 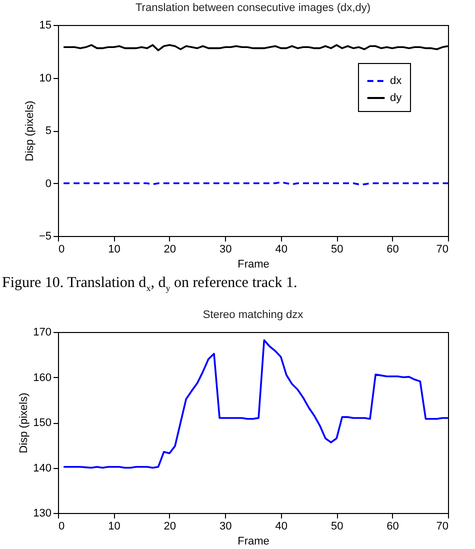 What do you see at coordinates (42, 332) in the screenshot?
I see `y-tick-label: 170` at bounding box center [42, 332].